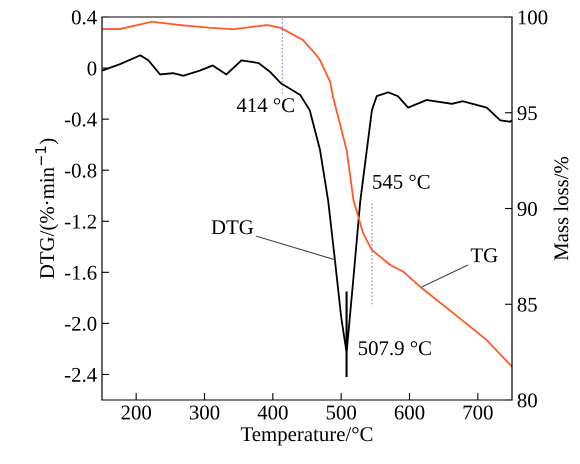 The height and width of the screenshot is (464, 580). I want to click on y-tick-label: 0, so click(92, 68).